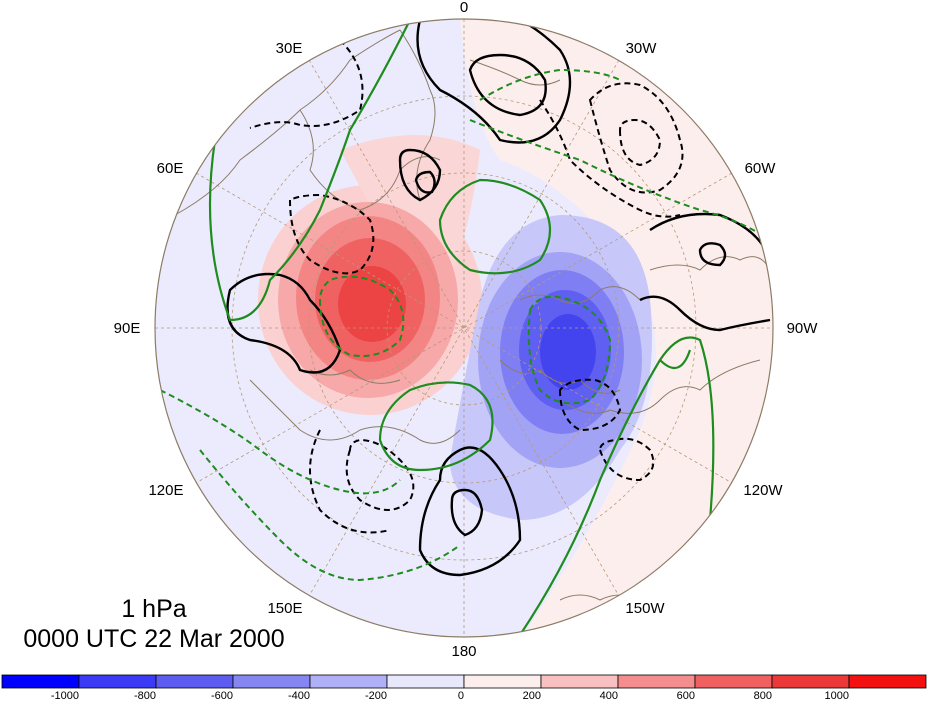 The width and height of the screenshot is (928, 702). I want to click on colorbar-tick-label: 200, so click(532, 696).